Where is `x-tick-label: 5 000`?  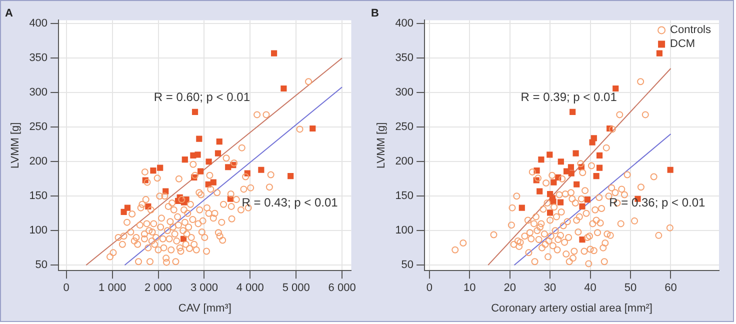 x-tick-label: 5 000 is located at coordinates (296, 288).